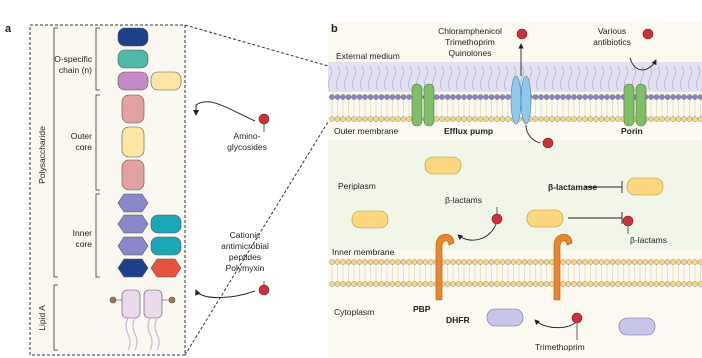 The height and width of the screenshot is (358, 702). Describe the element at coordinates (354, 312) in the screenshot. I see `label: Cytoplasm` at that location.